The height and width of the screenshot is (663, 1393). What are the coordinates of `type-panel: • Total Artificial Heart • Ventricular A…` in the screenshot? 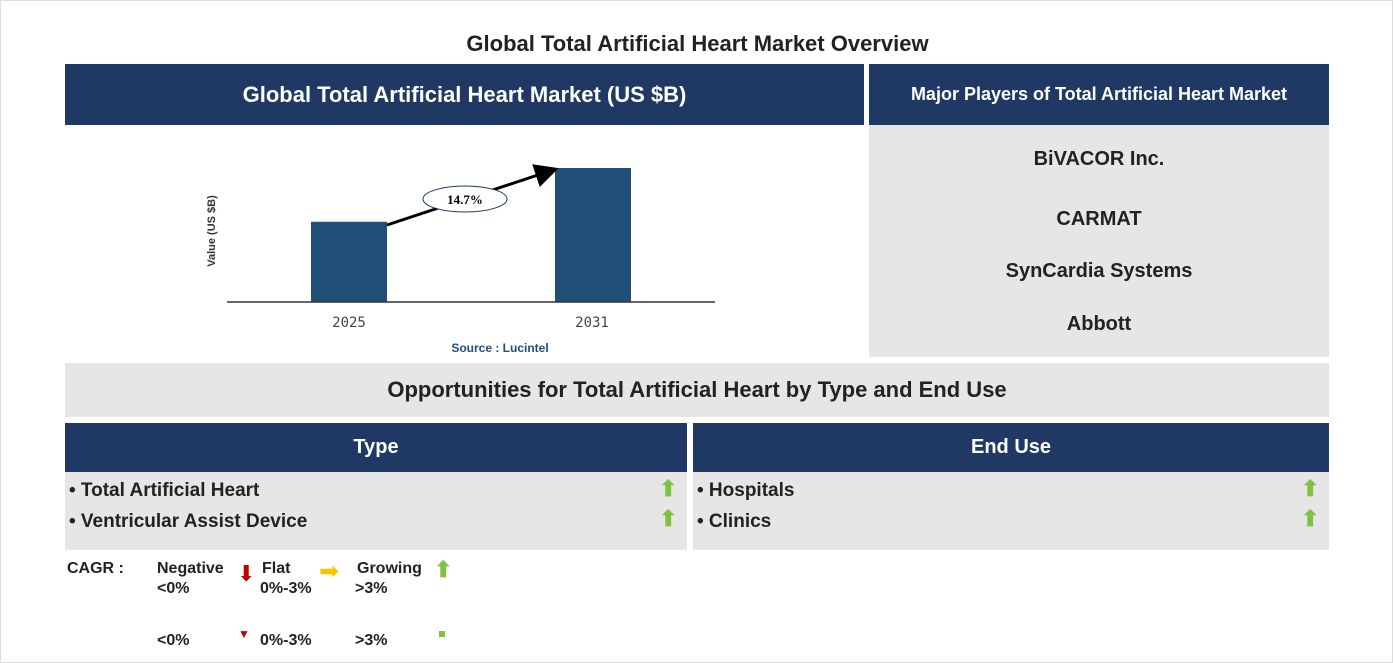 It's located at (376, 511).